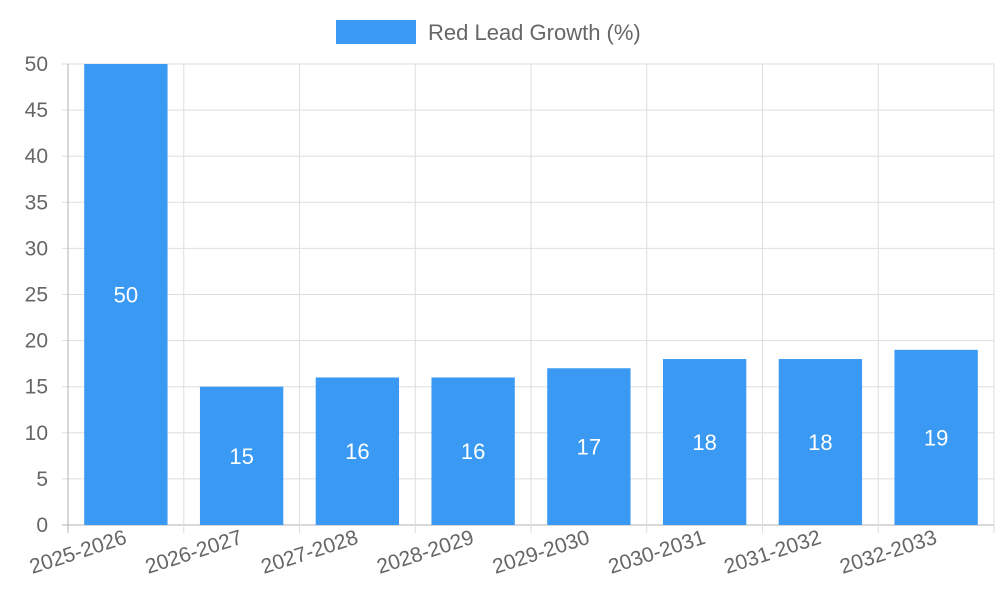  What do you see at coordinates (36, 341) in the screenshot?
I see `y-tick-label: 20` at bounding box center [36, 341].